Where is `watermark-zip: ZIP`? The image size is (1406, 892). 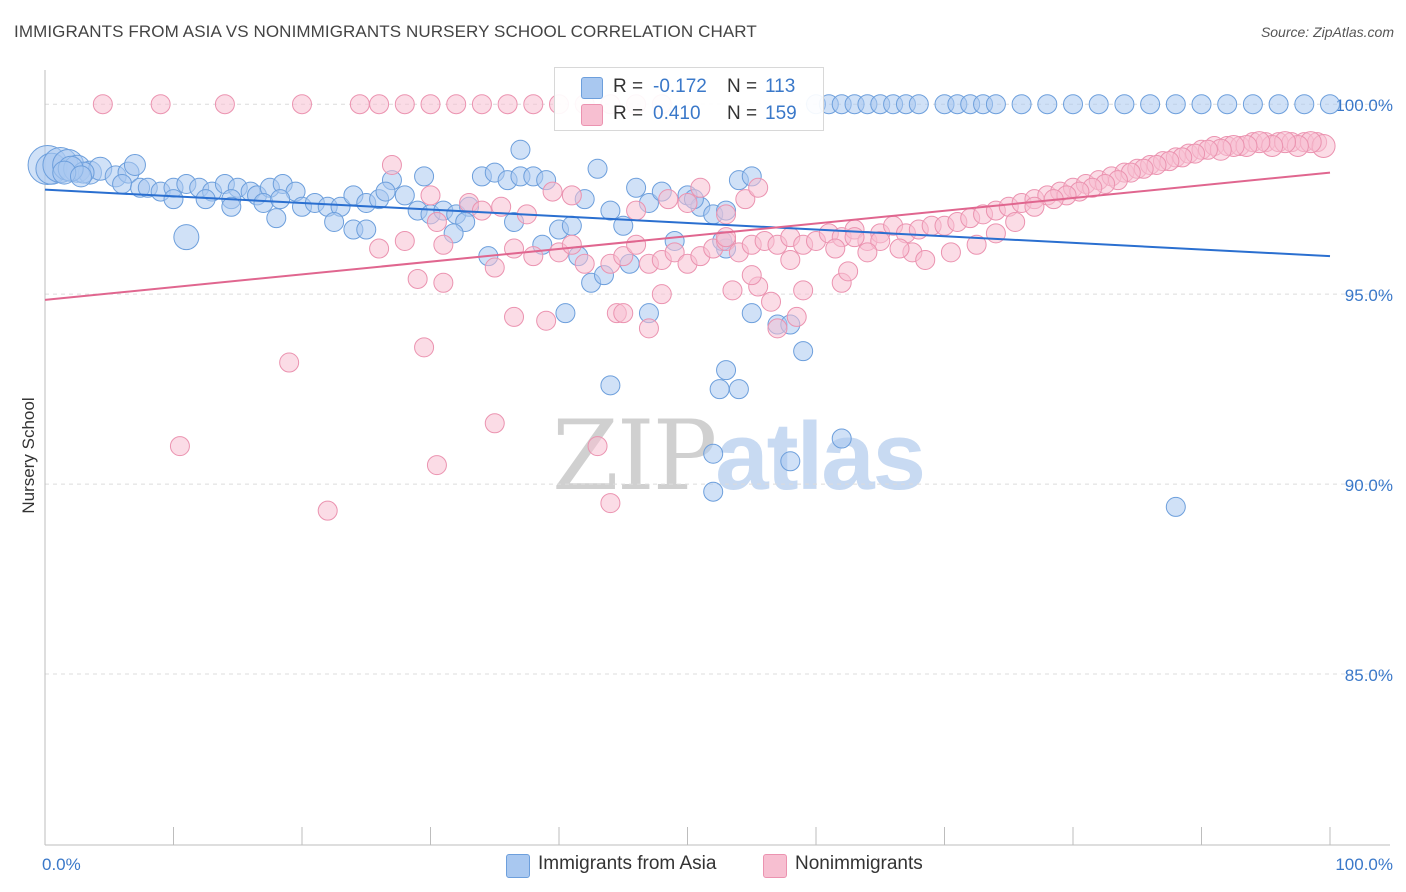 watermark-zip: ZIP is located at coordinates (634, 456).